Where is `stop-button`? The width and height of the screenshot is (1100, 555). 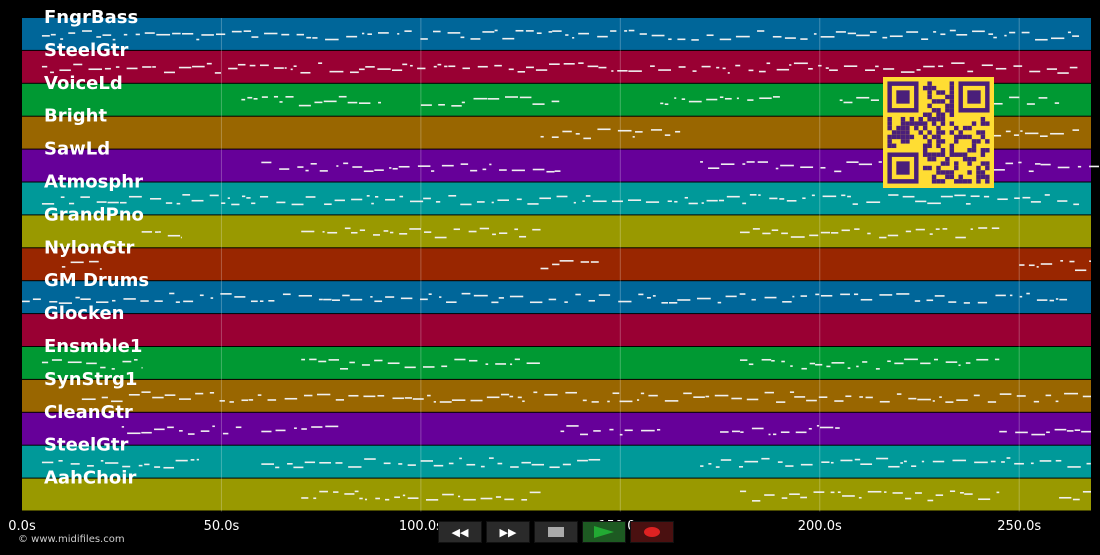 stop-button is located at coordinates (556, 532).